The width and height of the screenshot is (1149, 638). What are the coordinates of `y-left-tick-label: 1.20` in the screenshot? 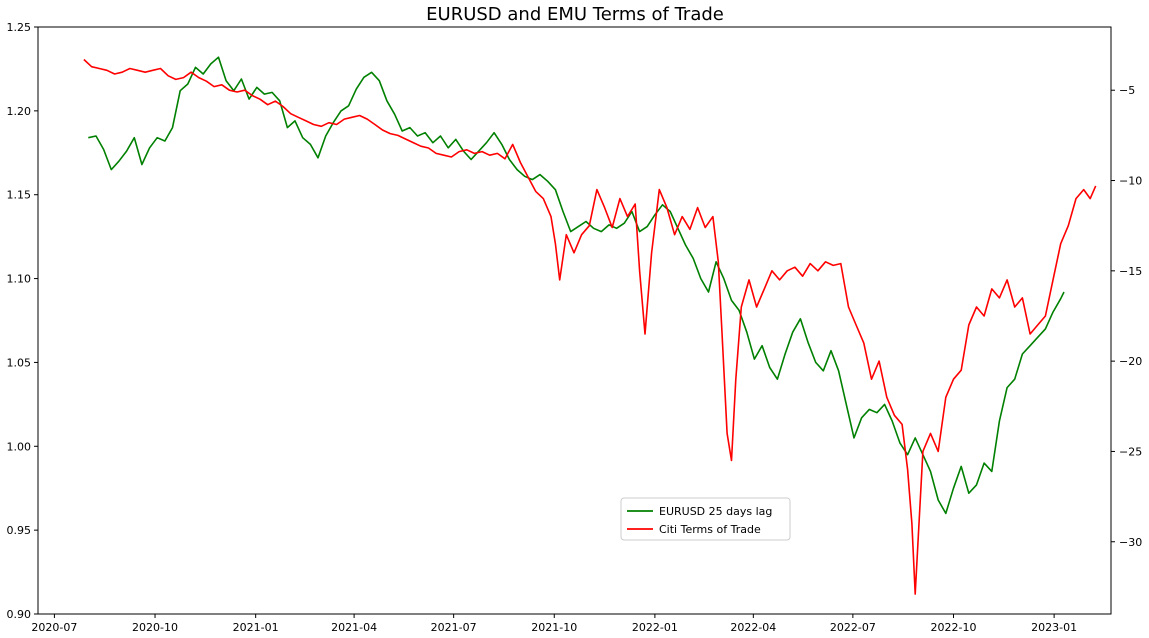 It's located at (19, 111).